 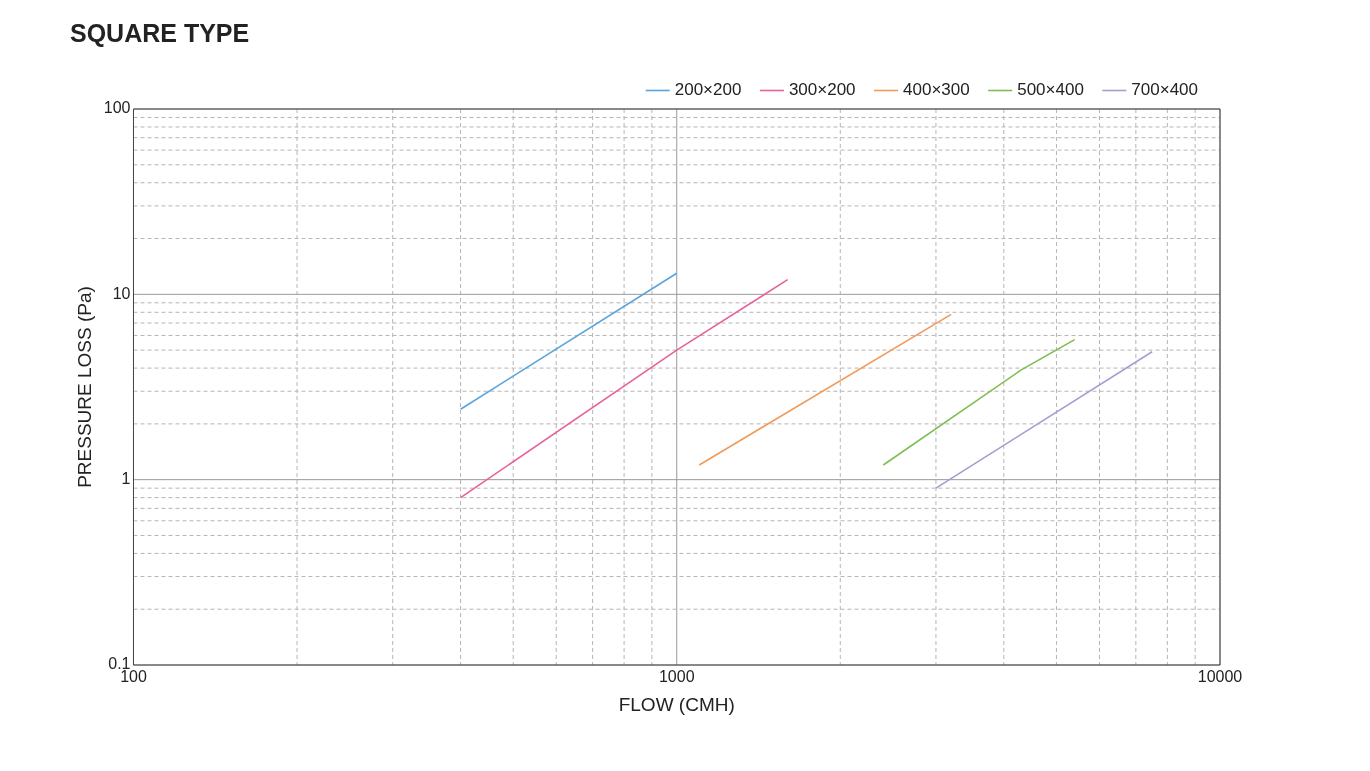 I want to click on legend-label: 500×400, so click(x=1050, y=90).